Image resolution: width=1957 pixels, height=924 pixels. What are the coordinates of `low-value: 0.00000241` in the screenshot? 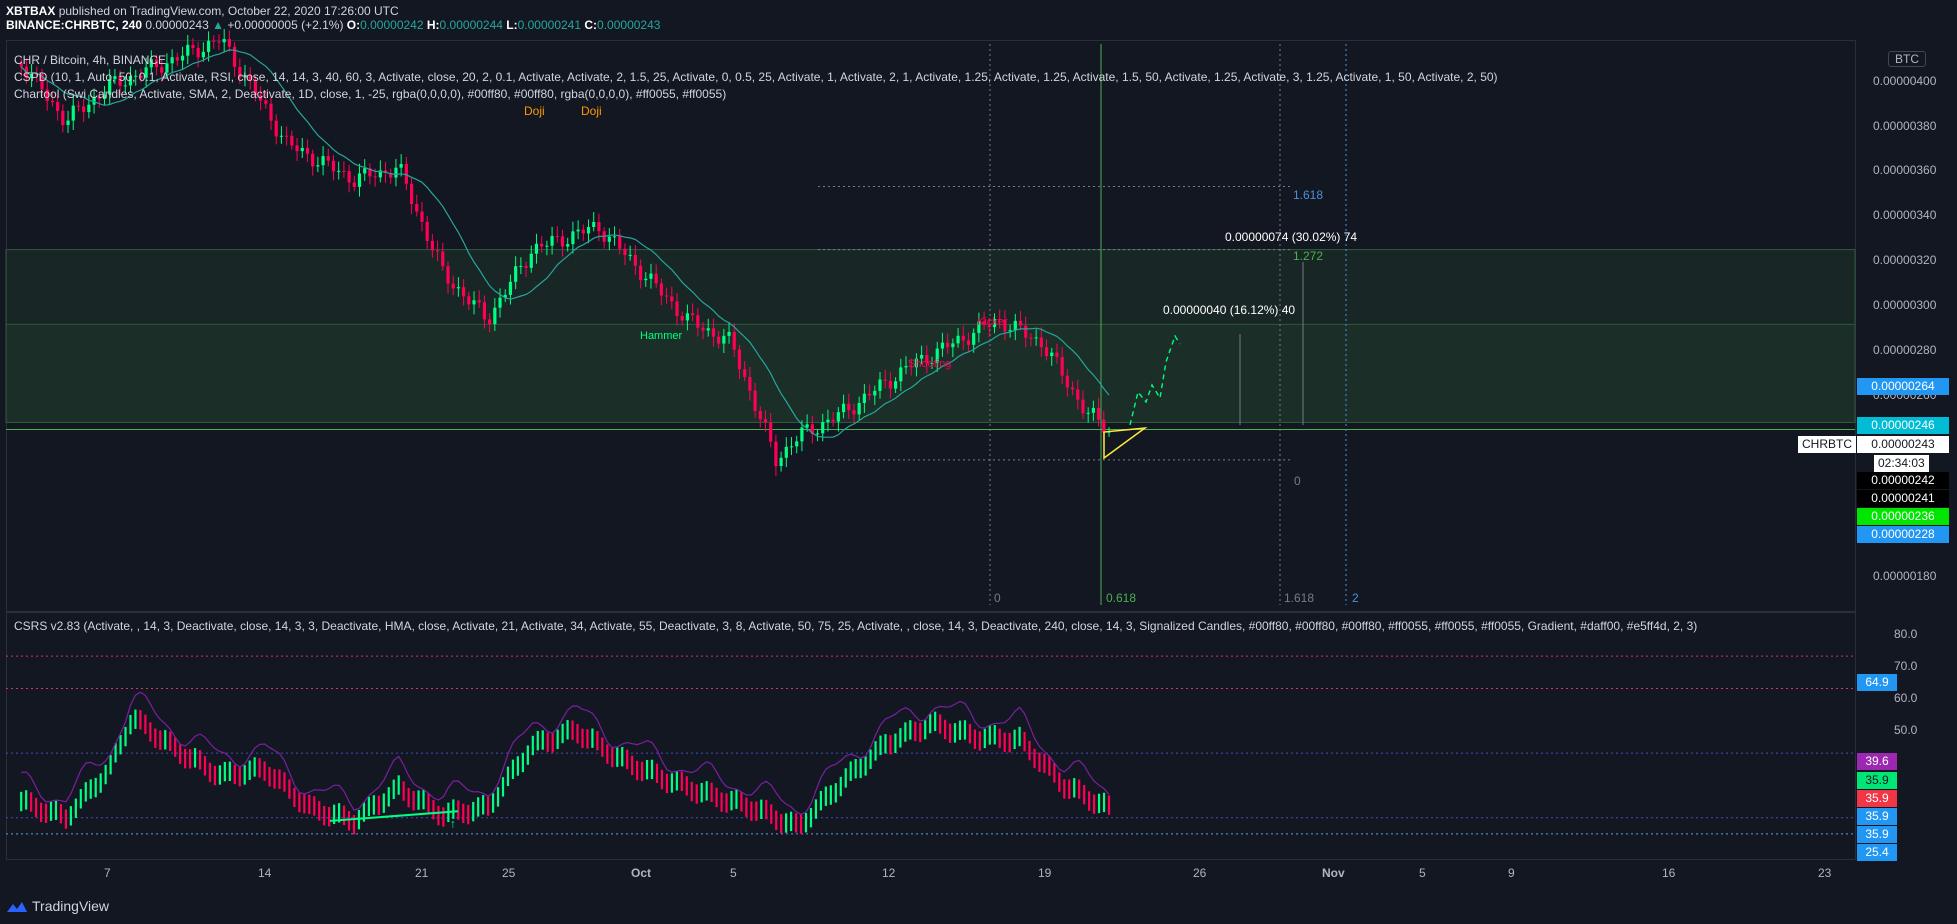 It's located at (549, 25).